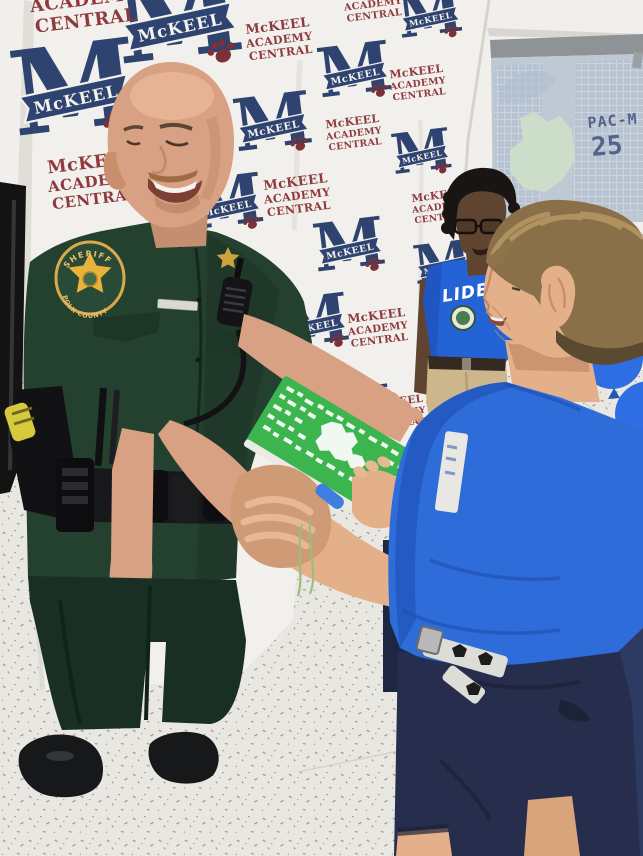 Image resolution: width=643 pixels, height=856 pixels. Describe the element at coordinates (336, 441) in the screenshot. I see `plaque-center-blob` at that location.